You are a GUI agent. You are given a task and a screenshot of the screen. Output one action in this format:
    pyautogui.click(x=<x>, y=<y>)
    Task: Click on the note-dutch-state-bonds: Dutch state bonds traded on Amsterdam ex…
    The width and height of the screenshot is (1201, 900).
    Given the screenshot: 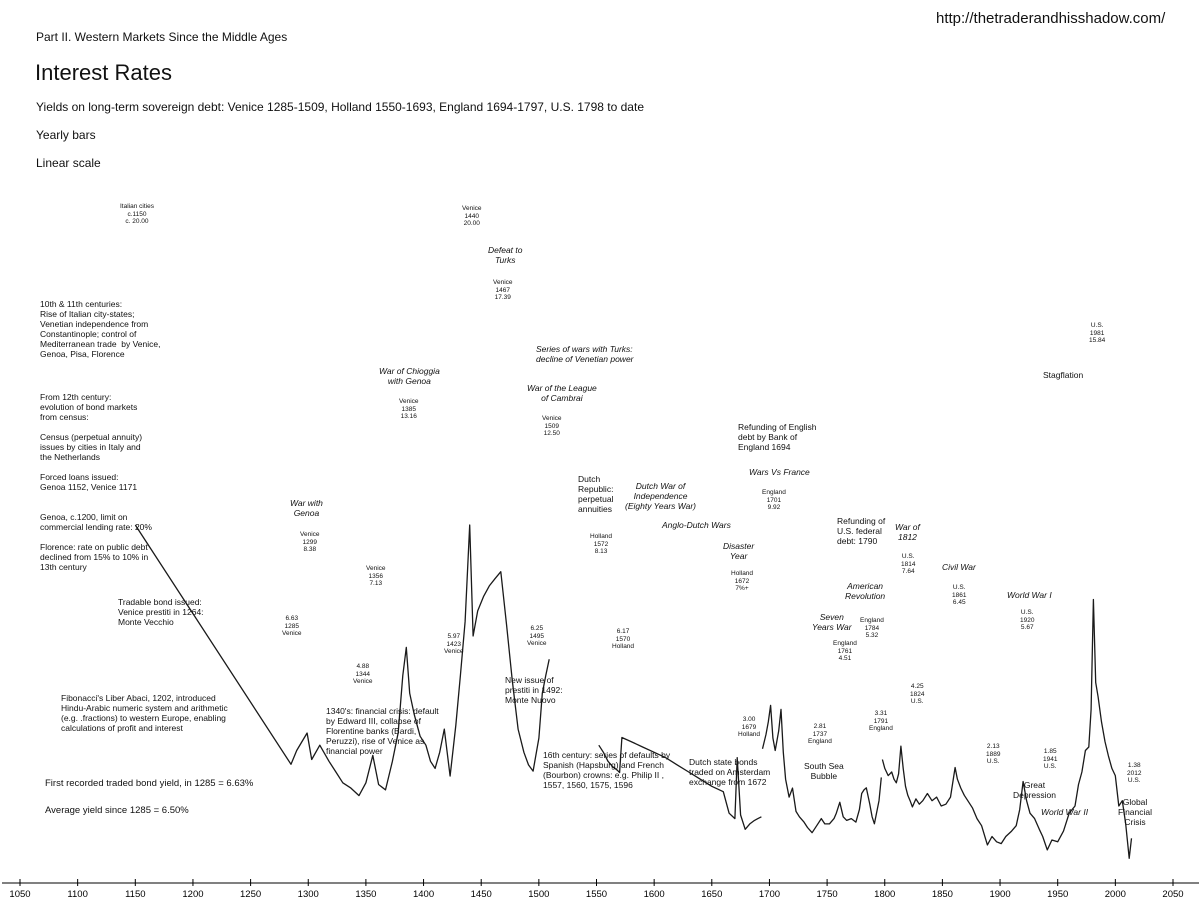 What is the action you would take?
    pyautogui.click(x=730, y=772)
    